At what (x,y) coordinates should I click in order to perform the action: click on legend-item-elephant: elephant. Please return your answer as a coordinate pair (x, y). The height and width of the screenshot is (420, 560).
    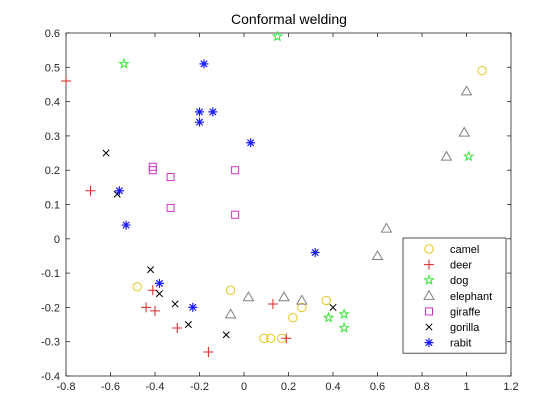
    Looking at the image, I should click on (457, 296).